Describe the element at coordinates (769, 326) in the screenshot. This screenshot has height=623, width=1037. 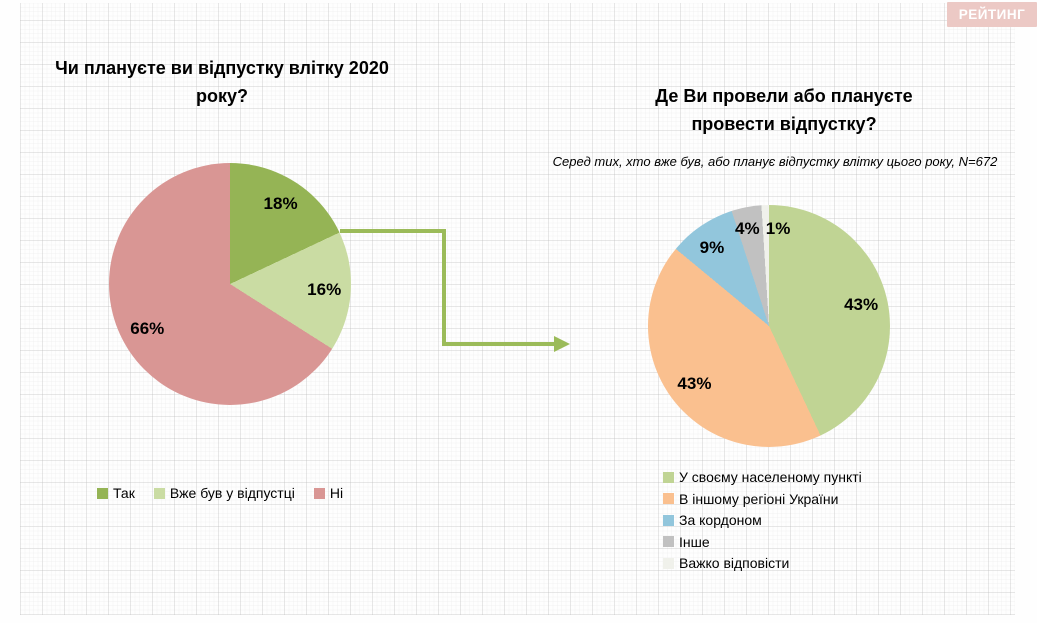
I see `pie-chart-vacation-location: 43% 43% 9% 4% 1%` at that location.